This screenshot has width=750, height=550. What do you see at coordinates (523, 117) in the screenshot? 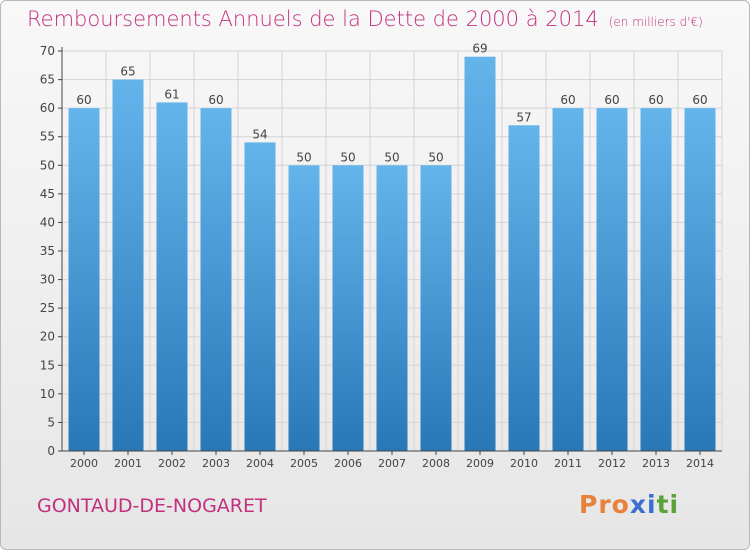
I see `bar-value-label: 57` at bounding box center [523, 117].